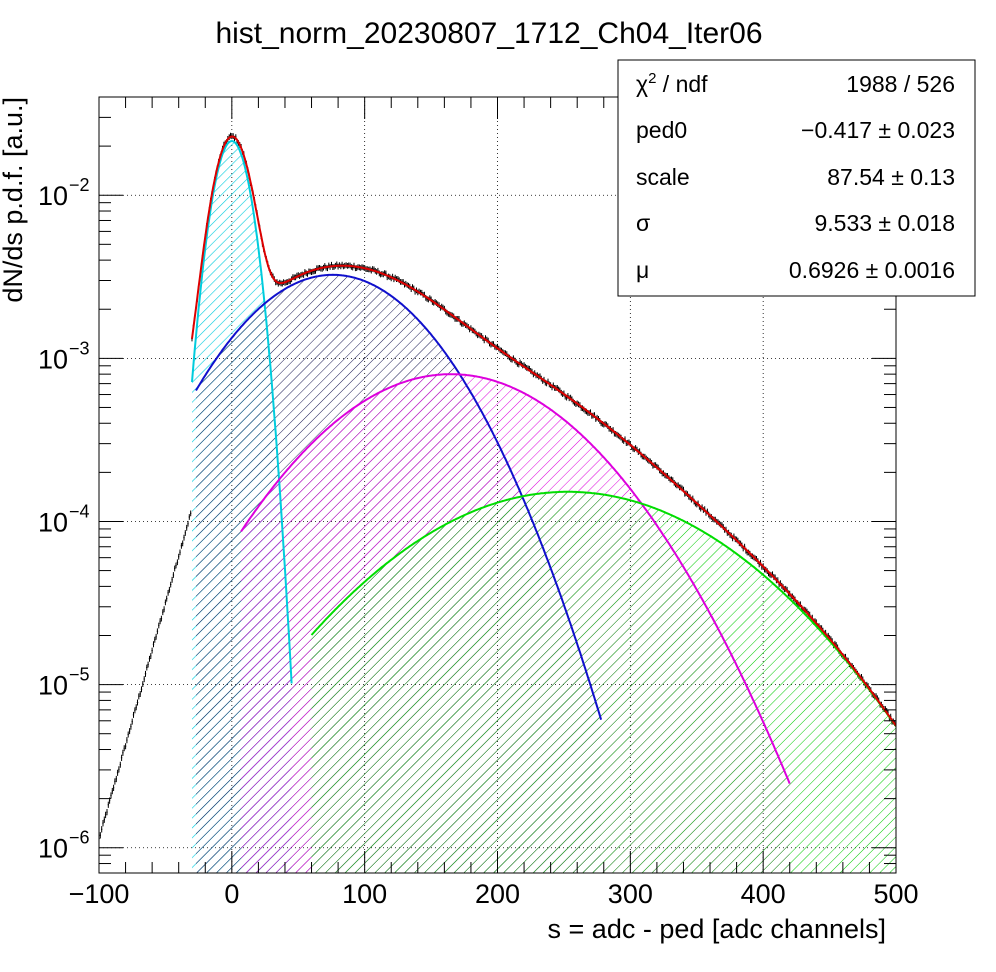 This screenshot has height=972, width=996. Describe the element at coordinates (497, 894) in the screenshot. I see `x-tick-label: 200` at that location.